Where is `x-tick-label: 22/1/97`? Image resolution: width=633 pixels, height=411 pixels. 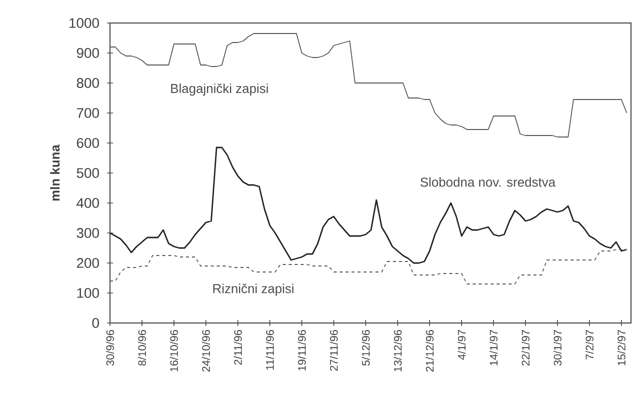 x-tick-label: 22/1/97 is located at coordinates (526, 348).